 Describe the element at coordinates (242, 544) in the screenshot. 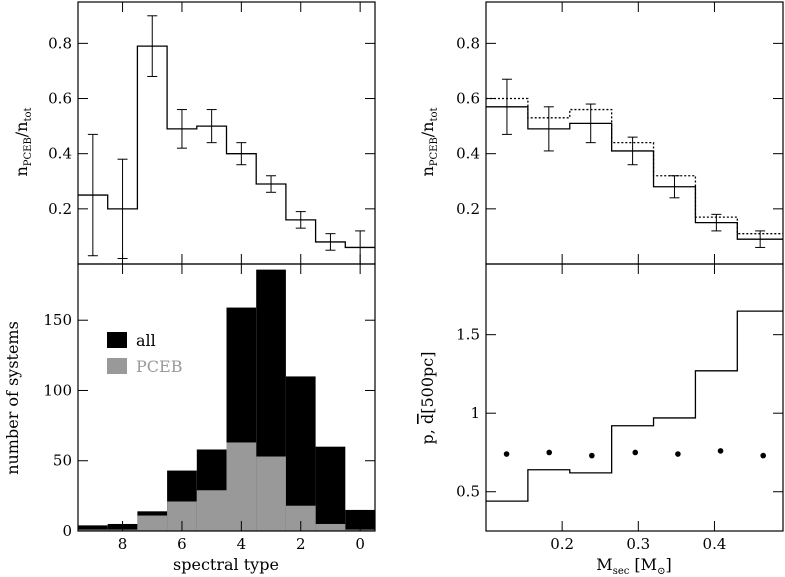

I see `bl-xtick-label: 4` at that location.